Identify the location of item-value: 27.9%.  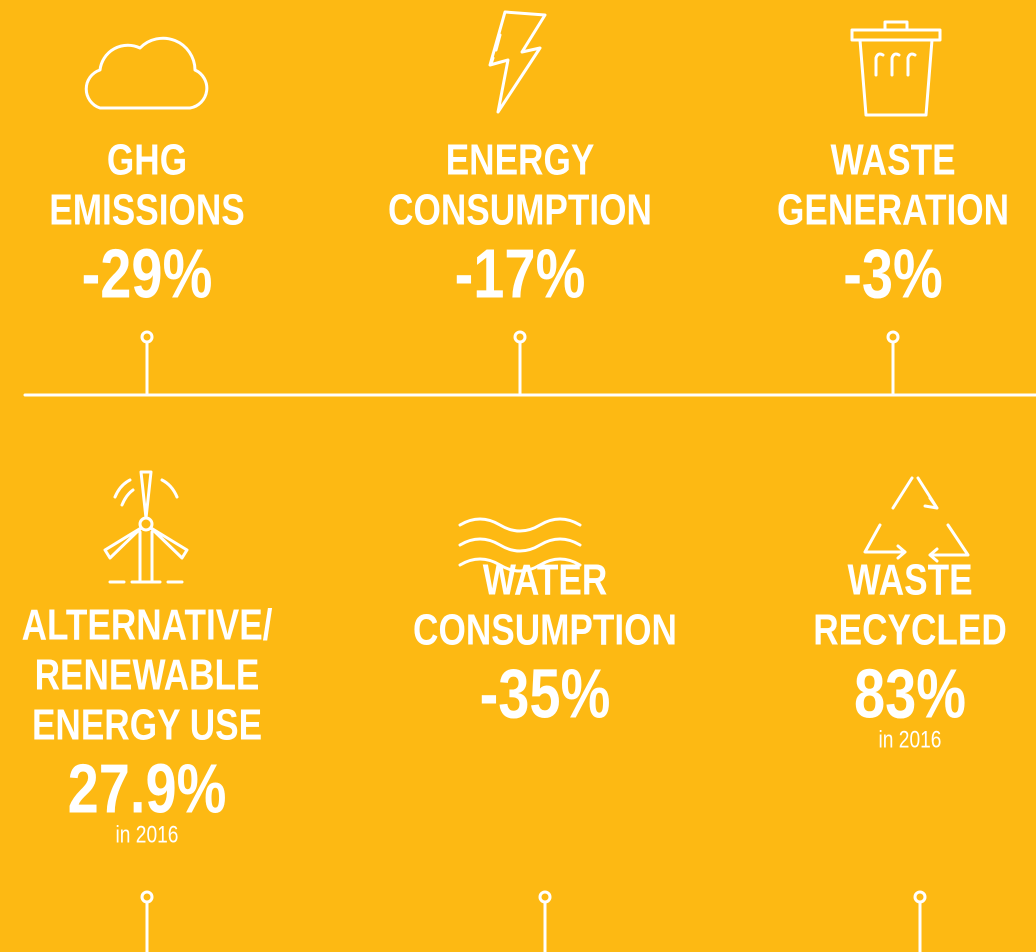
(147, 789).